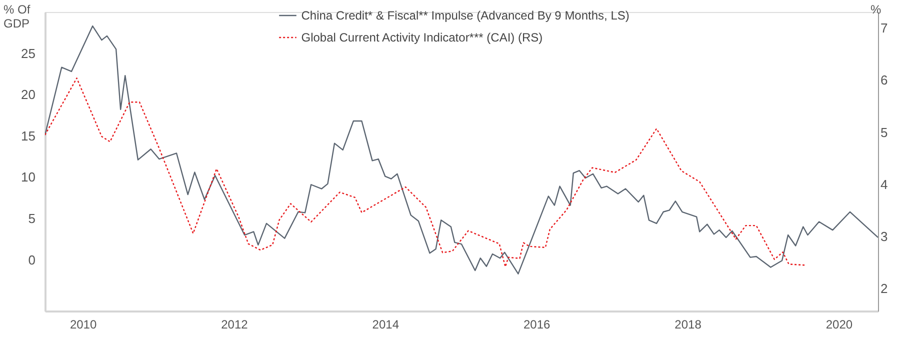 This screenshot has width=904, height=339. I want to click on y2-tick-label: 3, so click(884, 236).